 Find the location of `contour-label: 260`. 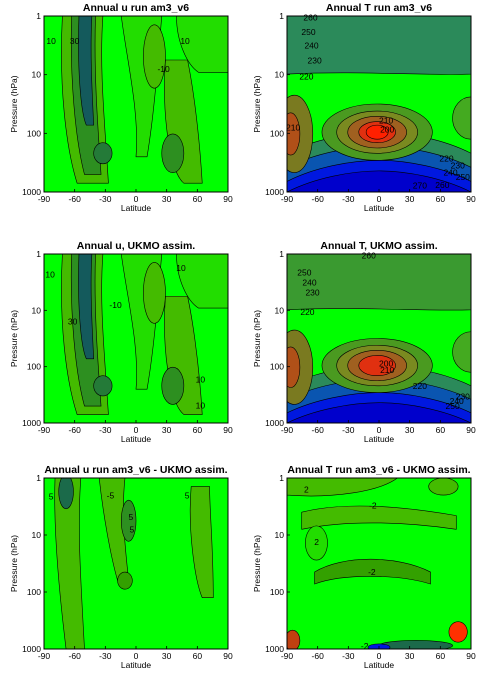

contour-label: 260 is located at coordinates (369, 255).